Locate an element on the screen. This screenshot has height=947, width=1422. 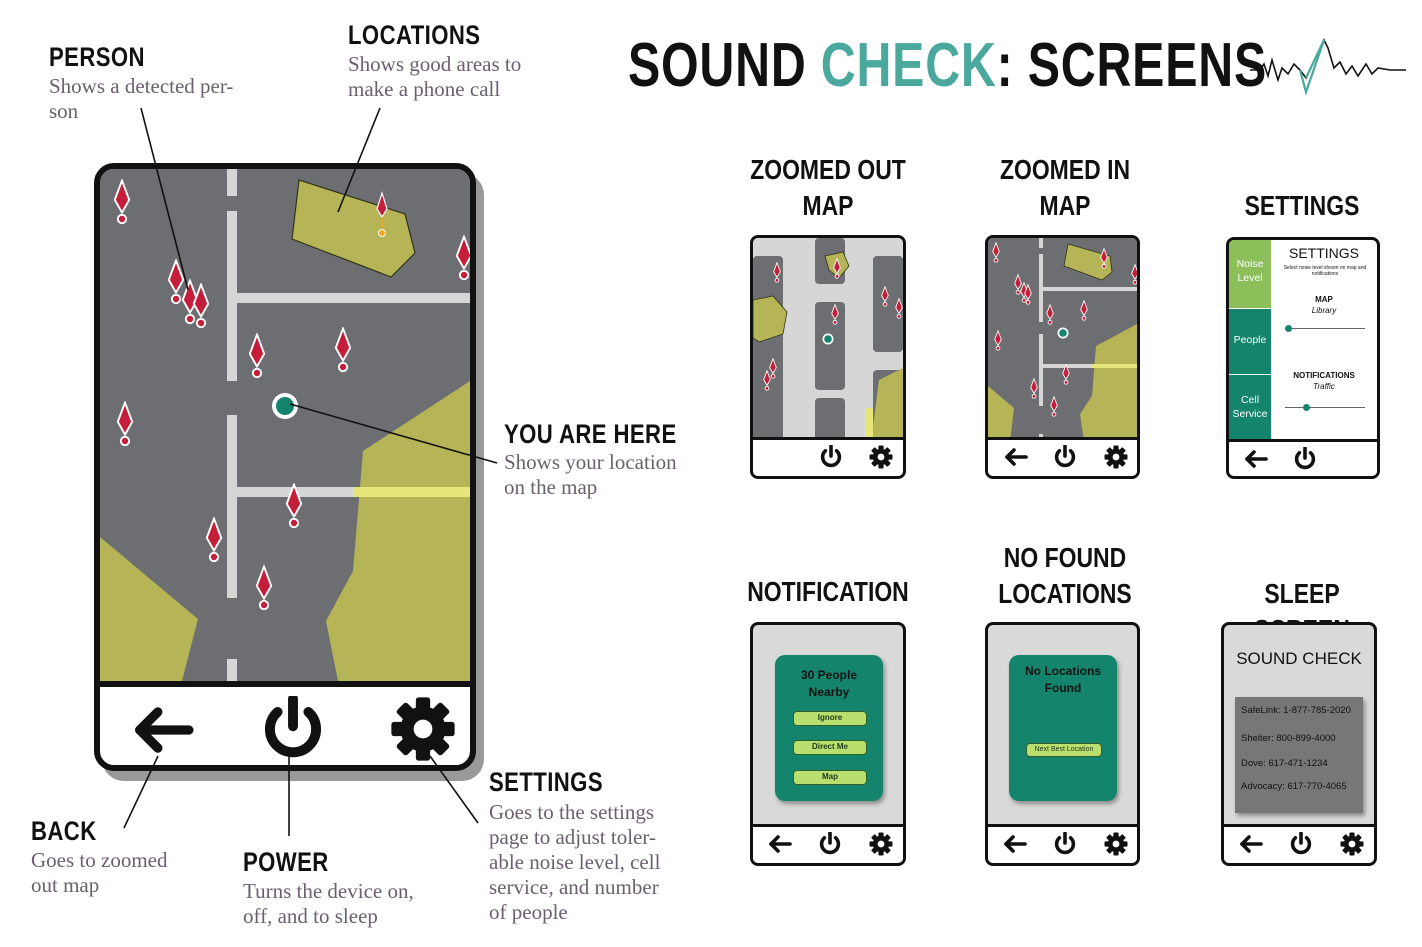
main-map is located at coordinates (285, 425).